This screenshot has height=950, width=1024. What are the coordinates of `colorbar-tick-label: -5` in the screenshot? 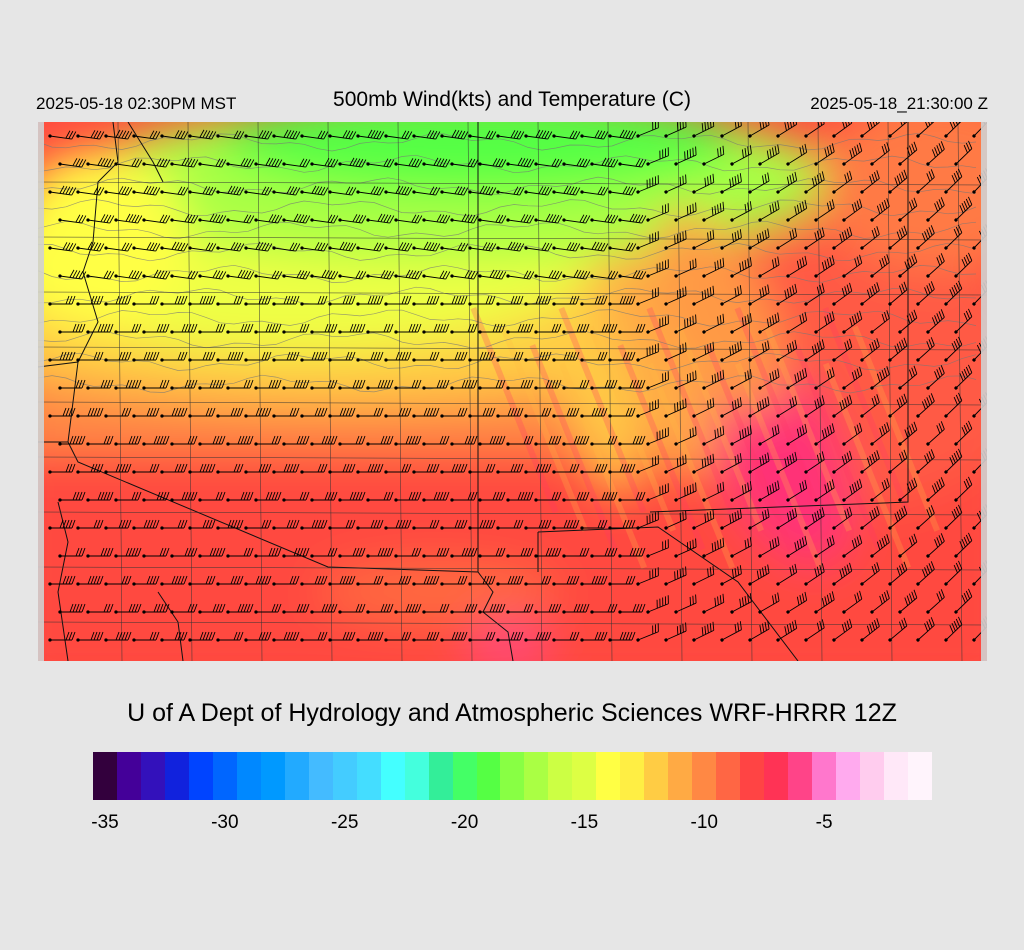 It's located at (824, 822).